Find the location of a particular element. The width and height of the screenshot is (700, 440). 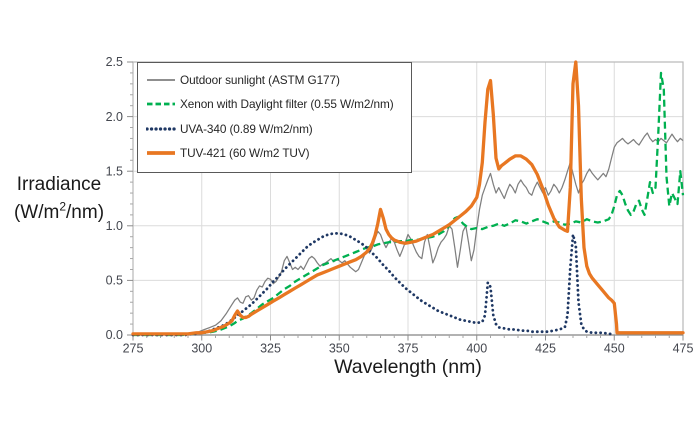

svg-text: 475 is located at coordinates (683, 349).